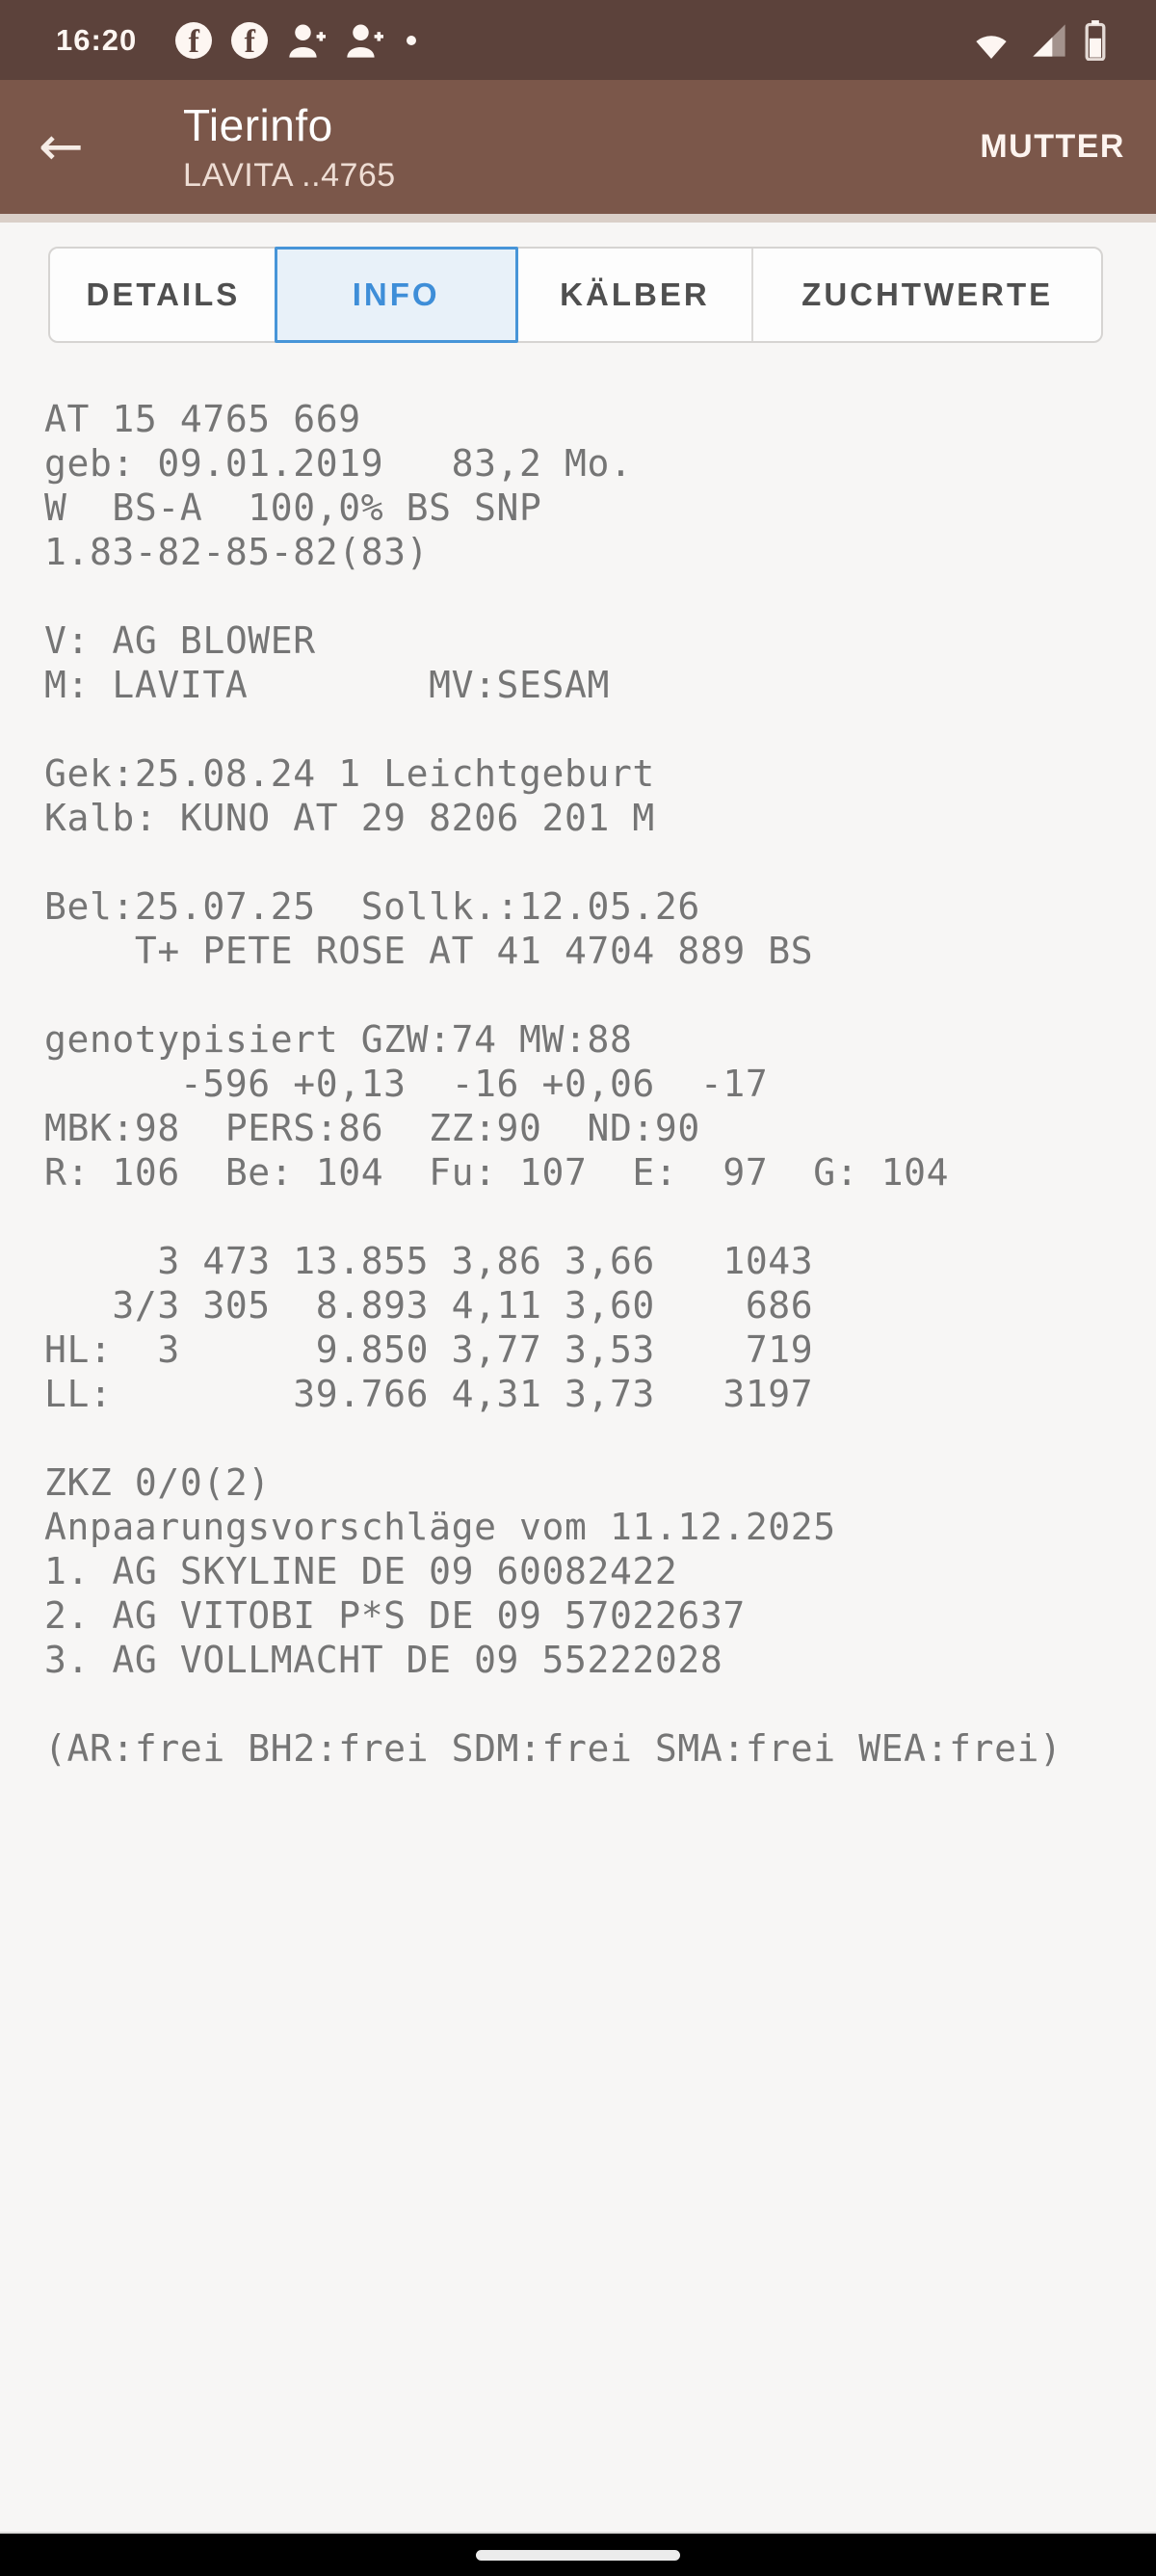  What do you see at coordinates (991, 40) in the screenshot?
I see `wifi-icon` at bounding box center [991, 40].